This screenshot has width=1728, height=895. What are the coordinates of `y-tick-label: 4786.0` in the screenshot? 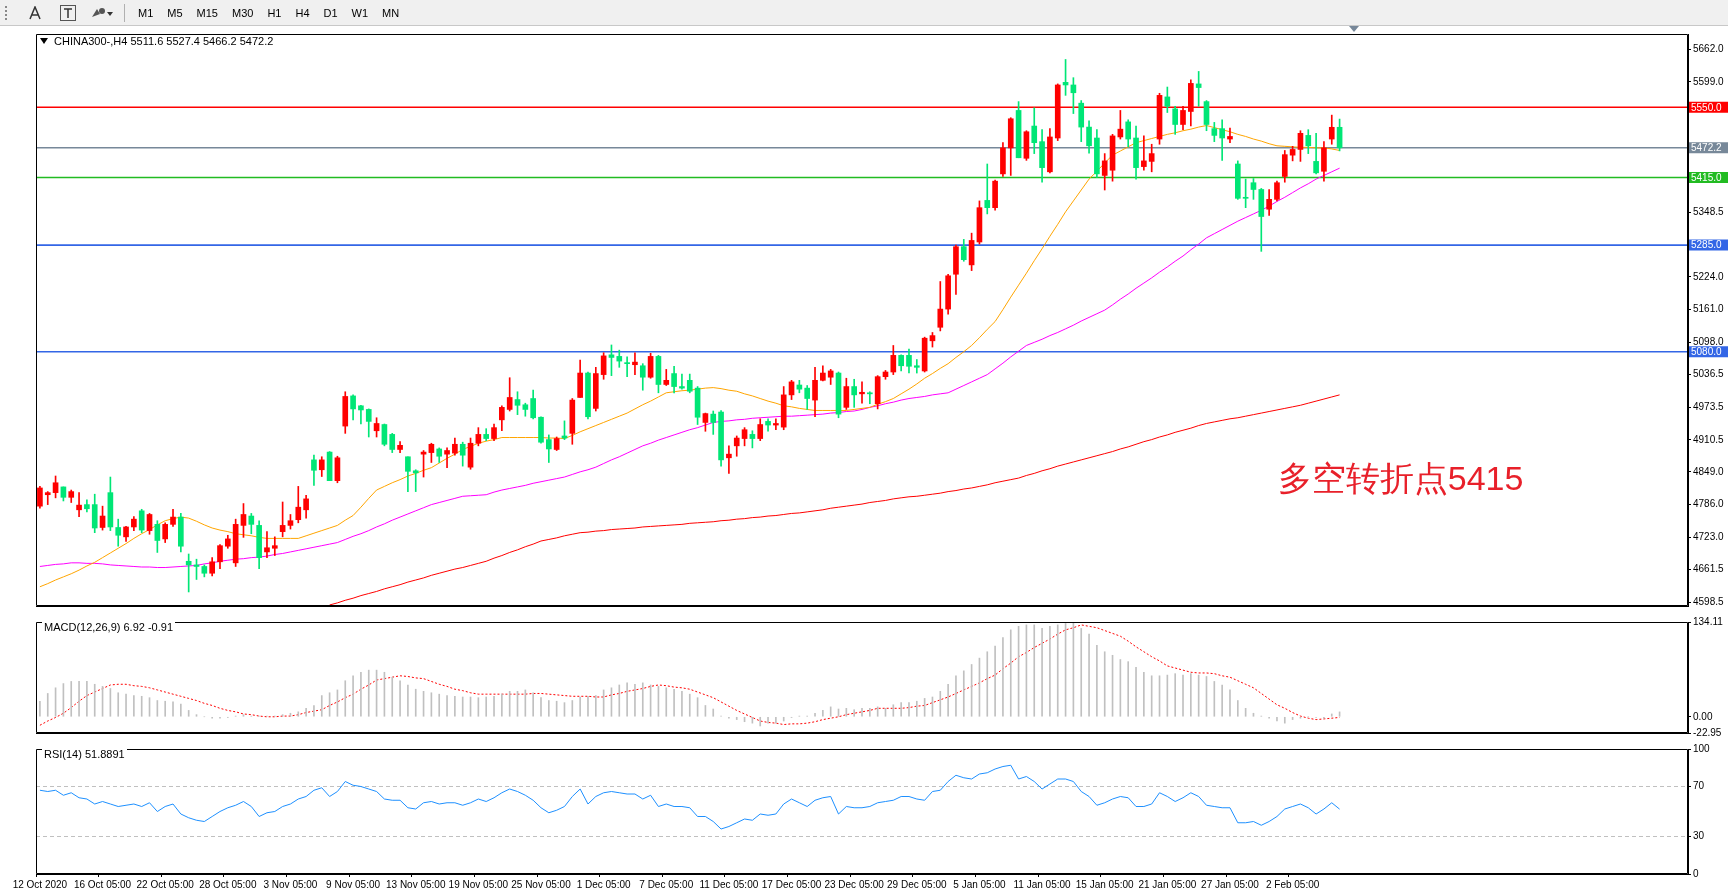 It's located at (1709, 504).